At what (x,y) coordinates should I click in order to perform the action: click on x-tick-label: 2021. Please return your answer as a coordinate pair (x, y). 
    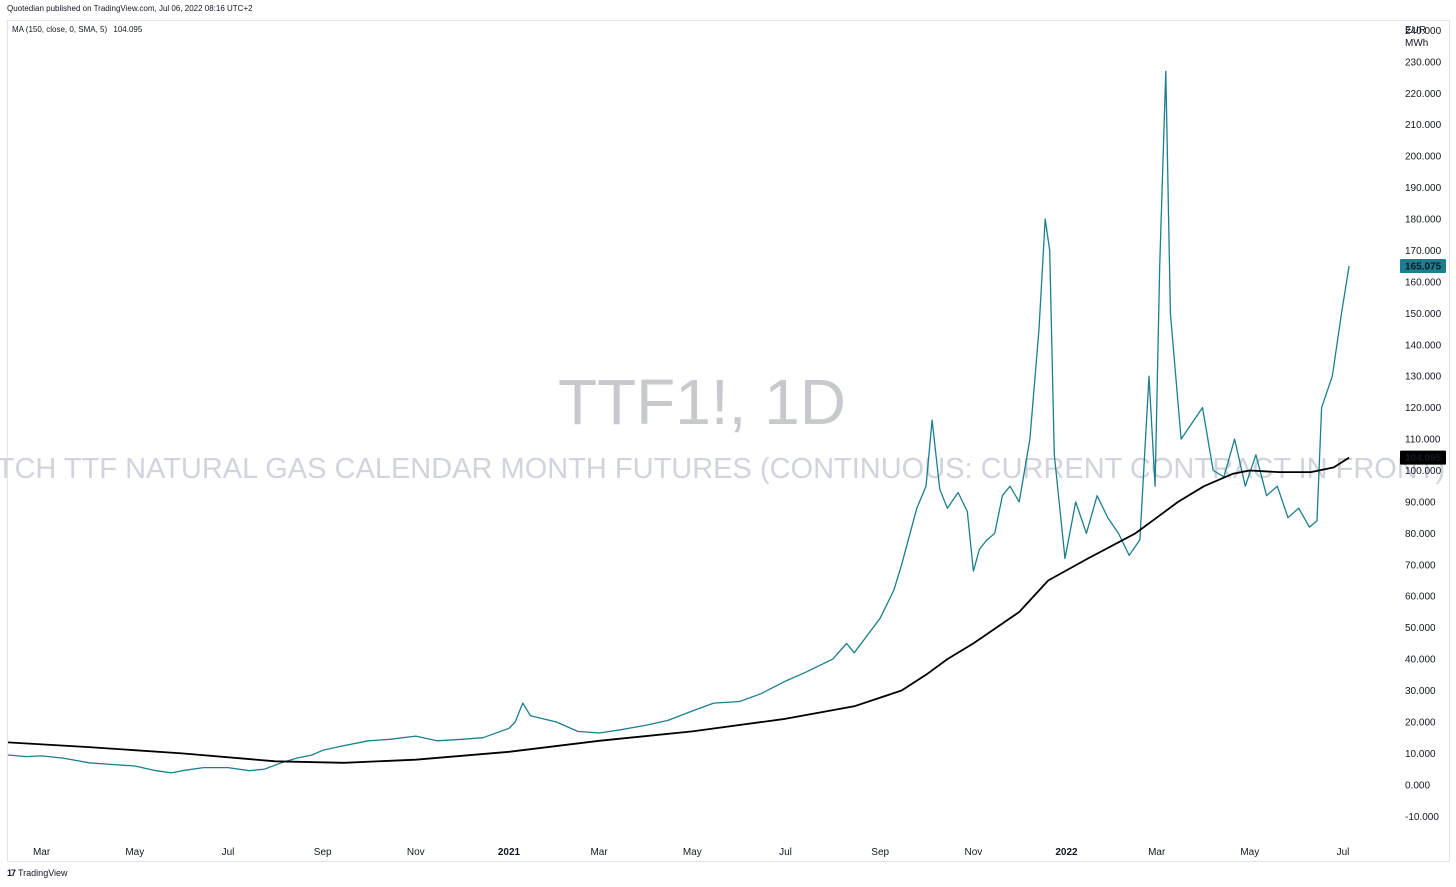
    Looking at the image, I should click on (509, 852).